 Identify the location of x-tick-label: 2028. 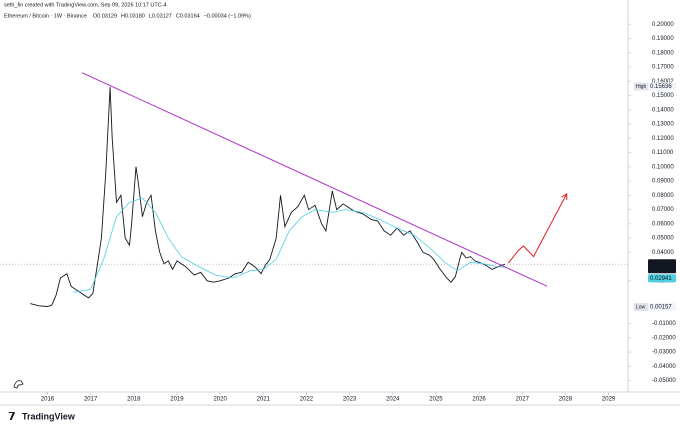
(566, 400).